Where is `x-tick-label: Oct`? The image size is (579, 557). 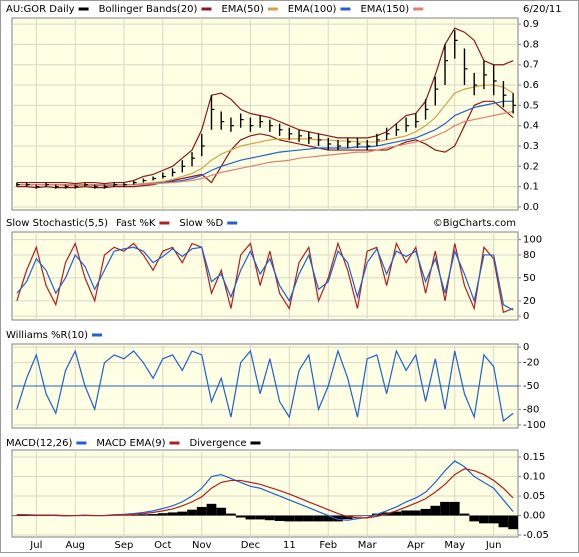
x-tick-label: Oct is located at coordinates (162, 545).